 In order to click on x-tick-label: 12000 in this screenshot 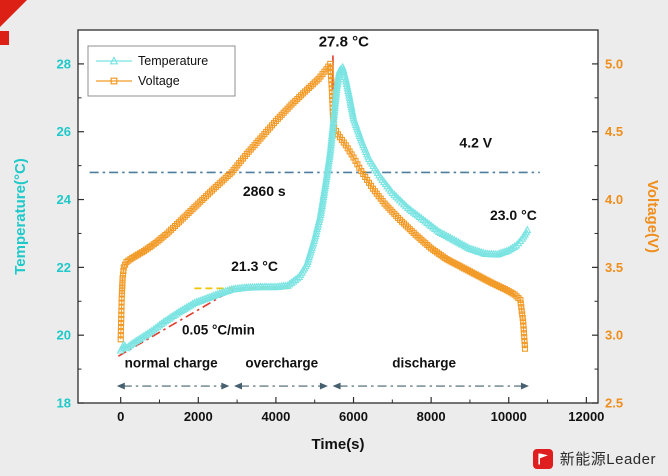, I will do `click(586, 416)`.